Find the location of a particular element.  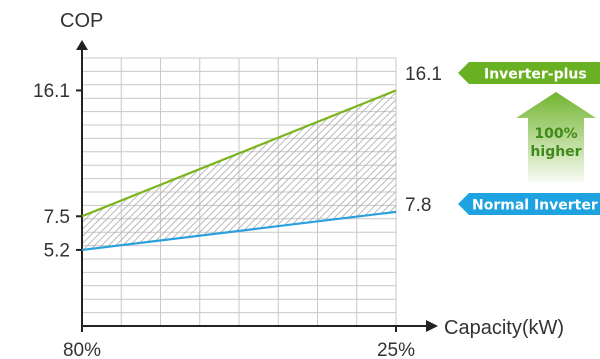

y-tick-label: 7.5 is located at coordinates (57, 217).